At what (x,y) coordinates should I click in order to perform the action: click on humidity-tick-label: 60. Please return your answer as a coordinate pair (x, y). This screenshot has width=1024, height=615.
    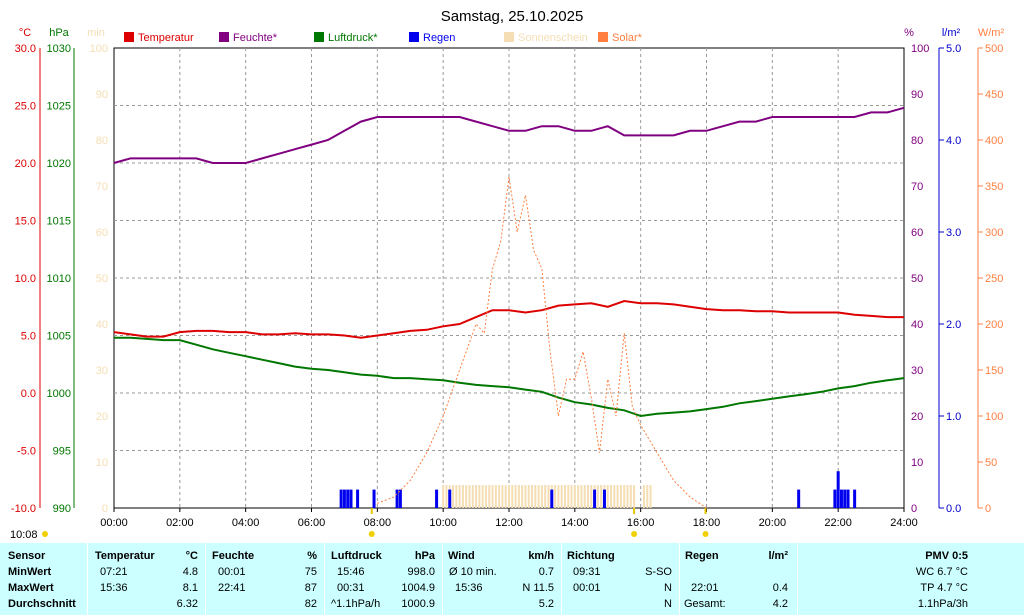
    Looking at the image, I should click on (917, 233).